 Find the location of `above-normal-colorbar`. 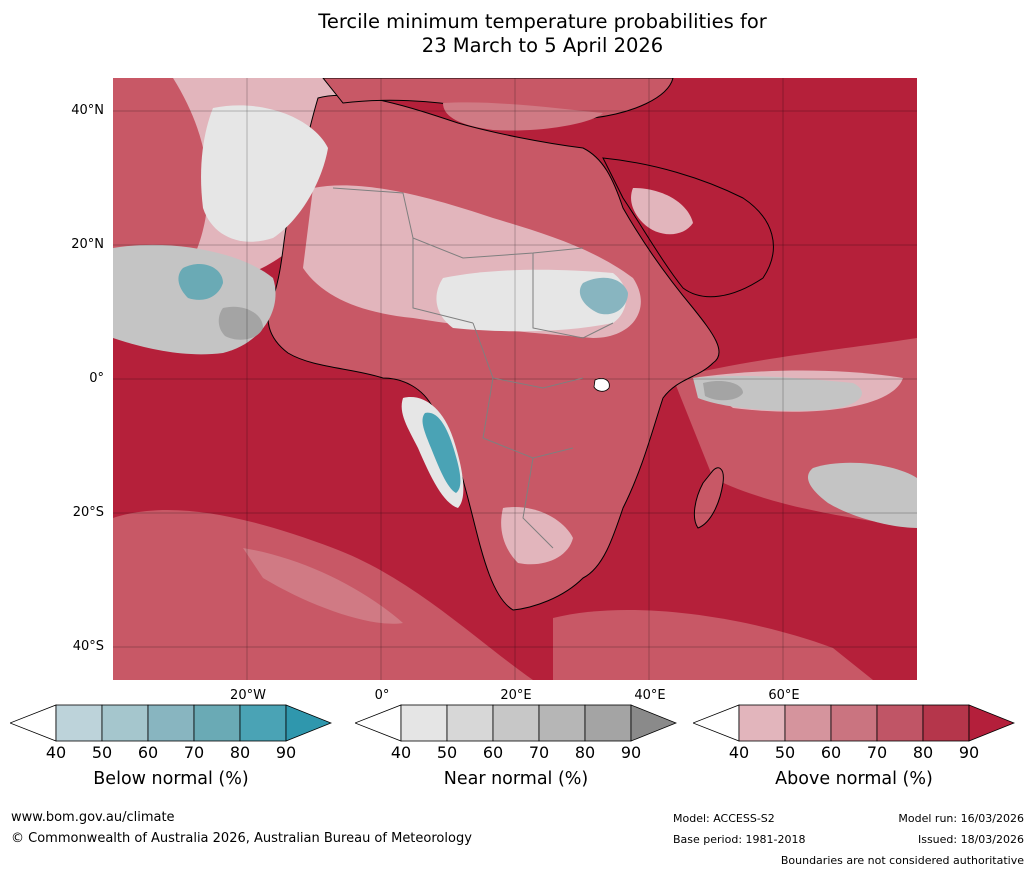

above-normal-colorbar is located at coordinates (854, 723).